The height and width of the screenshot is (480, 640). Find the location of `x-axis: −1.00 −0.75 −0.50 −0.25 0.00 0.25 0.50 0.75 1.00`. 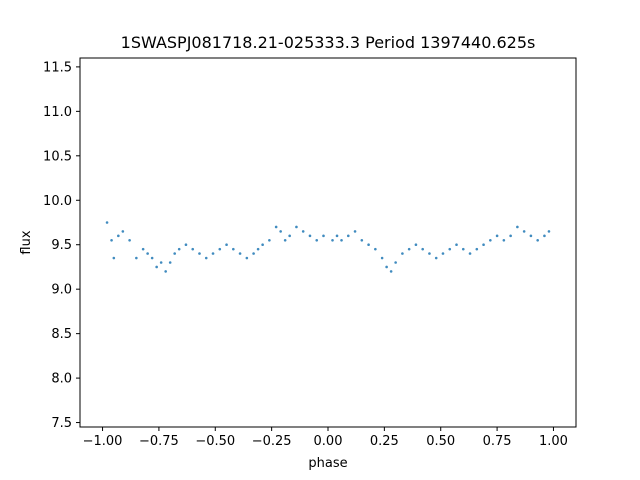

x-axis: −1.00 −0.75 −0.50 −0.25 0.00 0.25 0.50 0.75 1.00 is located at coordinates (325, 438).